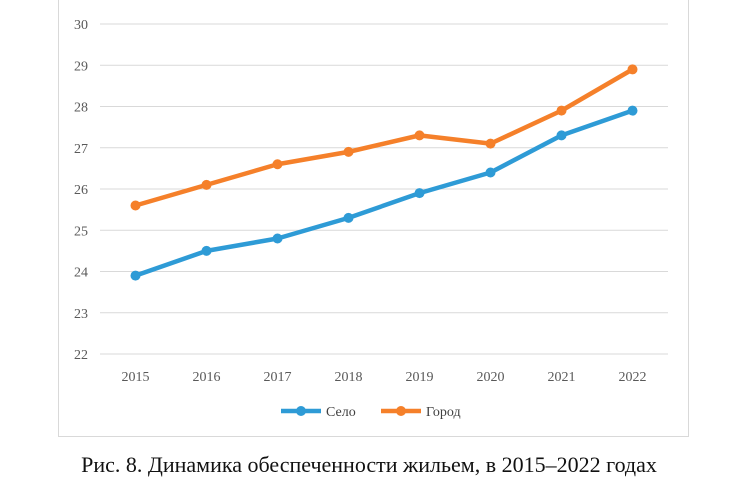 The image size is (738, 488). I want to click on y-tick-label: 30, so click(81, 25).